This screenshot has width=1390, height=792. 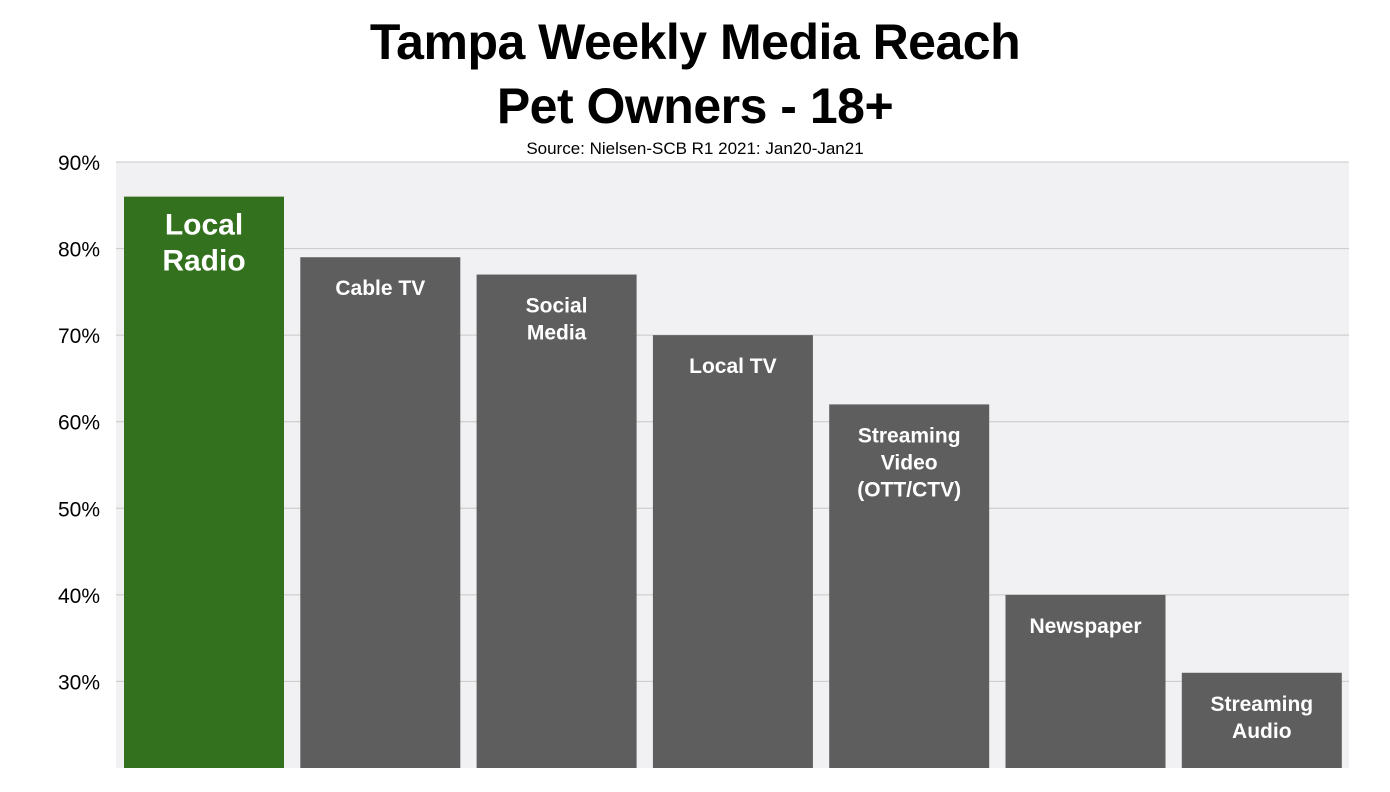 What do you see at coordinates (380, 288) in the screenshot?
I see `bar-label: Cable TV` at bounding box center [380, 288].